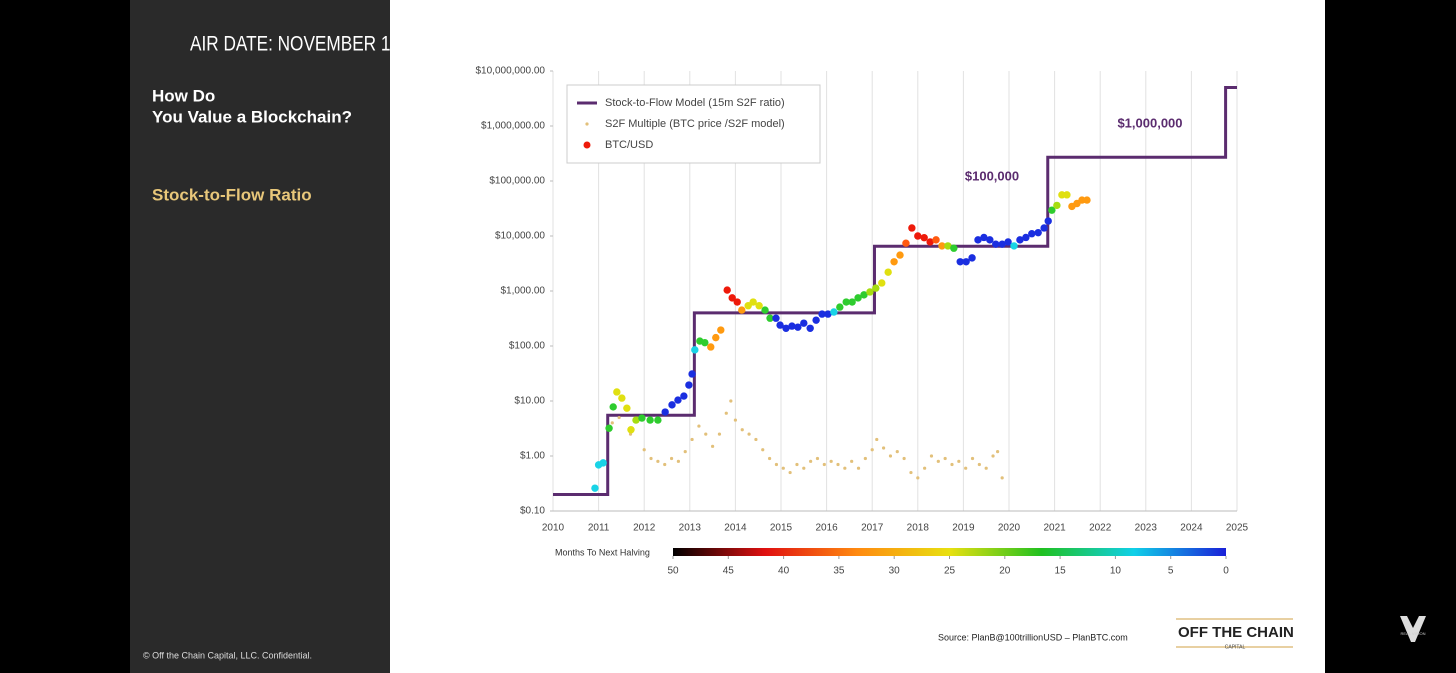 This screenshot has width=1456, height=673. What do you see at coordinates (510, 71) in the screenshot?
I see `y-tick-label: $10,000,000.00` at bounding box center [510, 71].